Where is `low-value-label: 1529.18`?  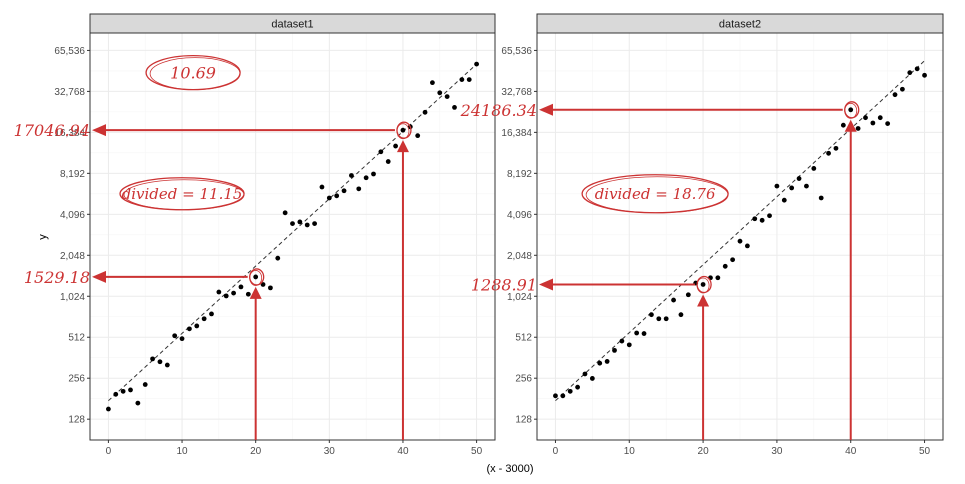
low-value-label: 1529.18 is located at coordinates (57, 277).